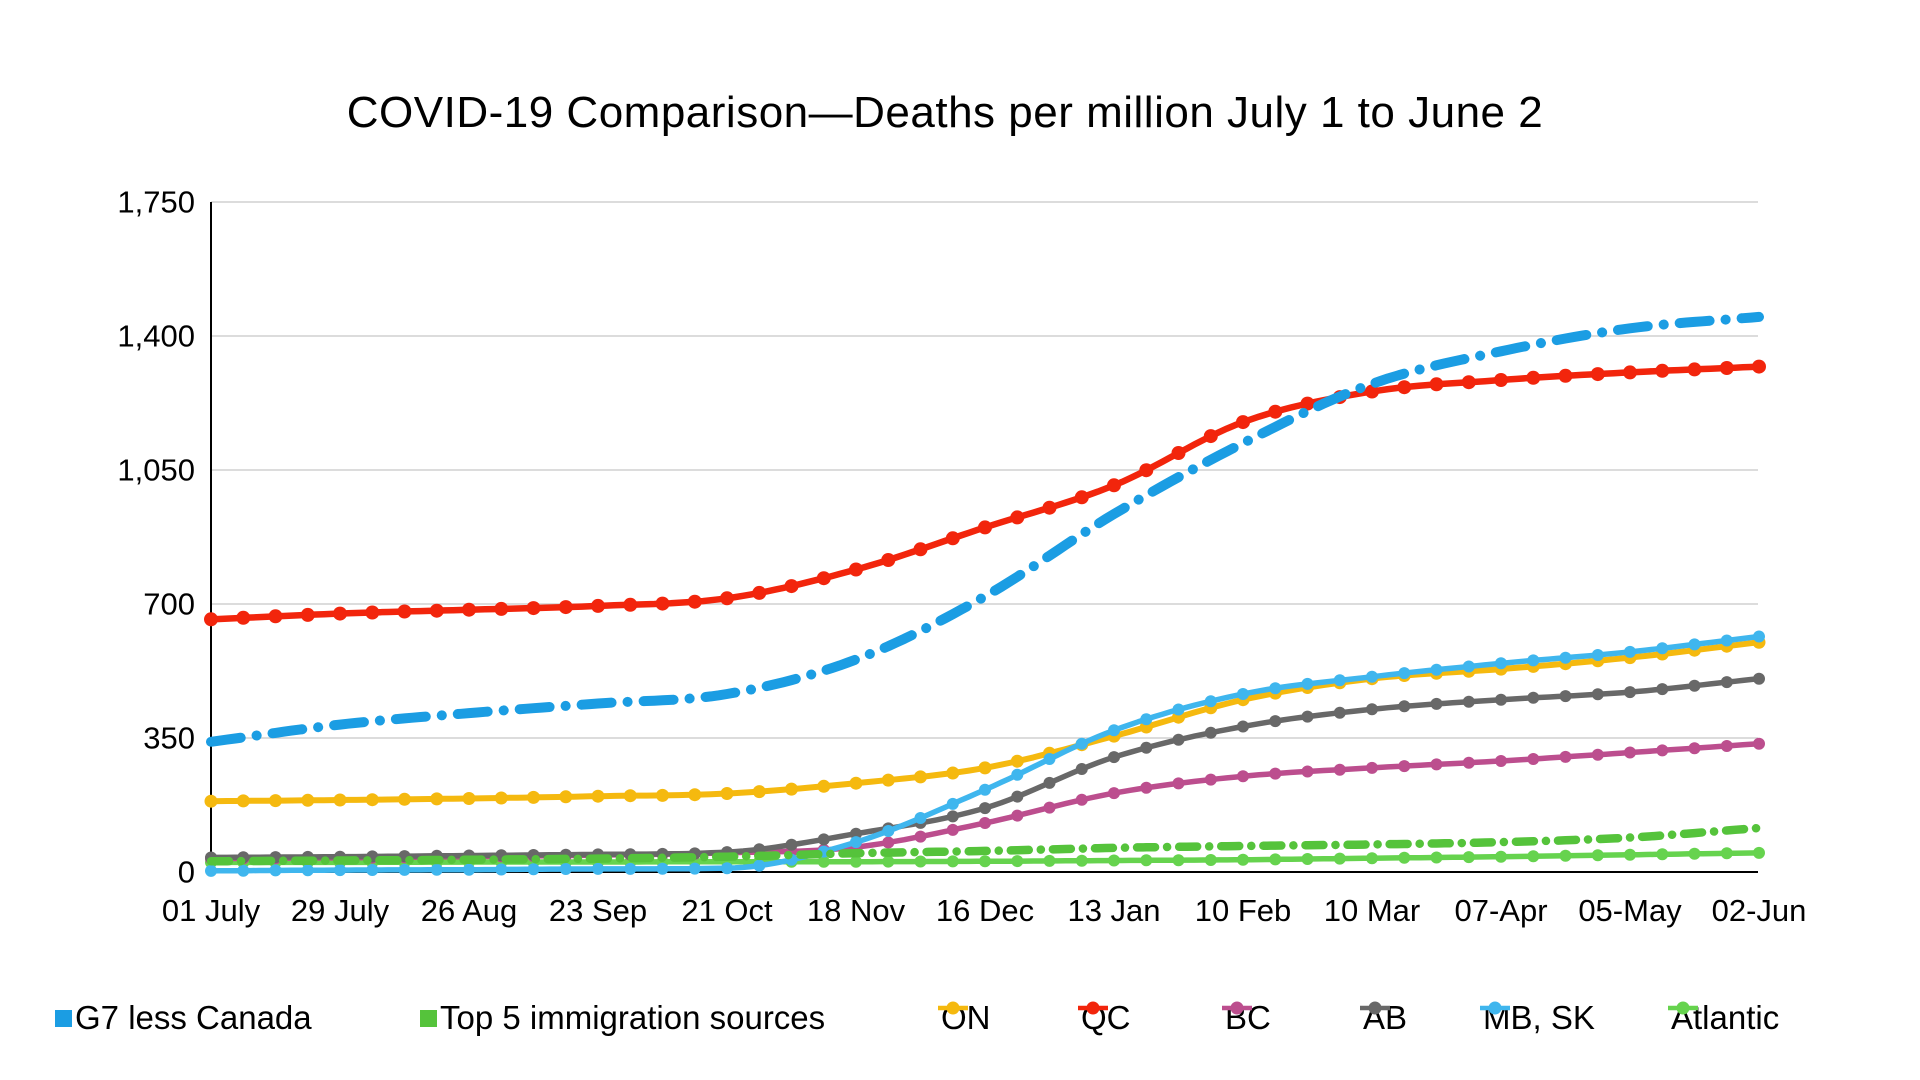  I want to click on x-tick-label: 13 Jan, so click(1113, 910).